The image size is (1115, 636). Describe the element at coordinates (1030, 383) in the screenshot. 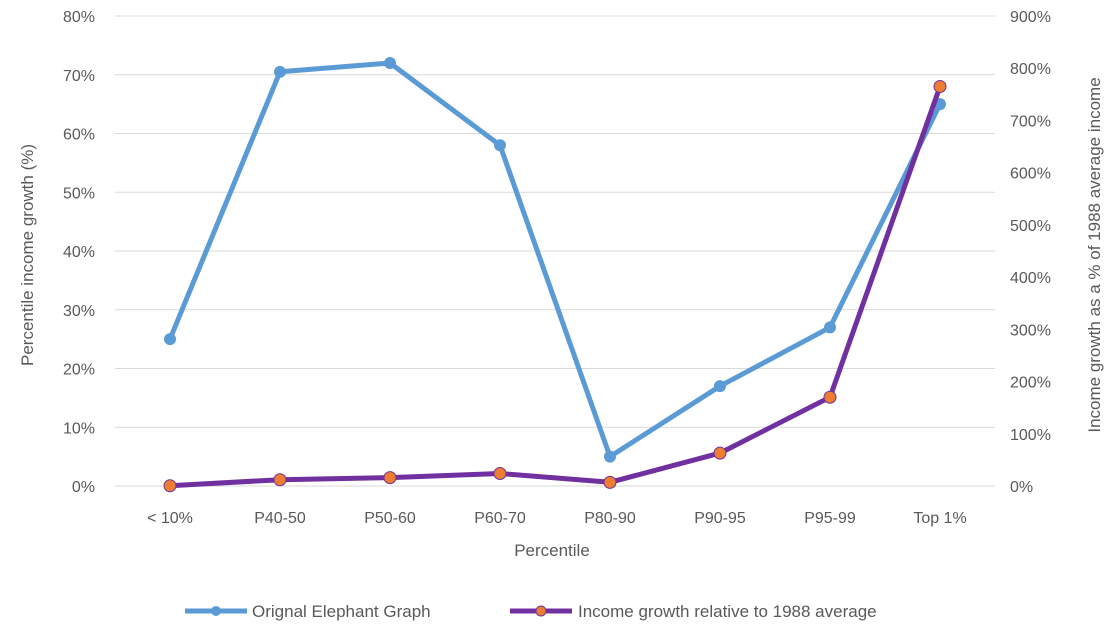

I see `right-tick-label: 200%` at that location.